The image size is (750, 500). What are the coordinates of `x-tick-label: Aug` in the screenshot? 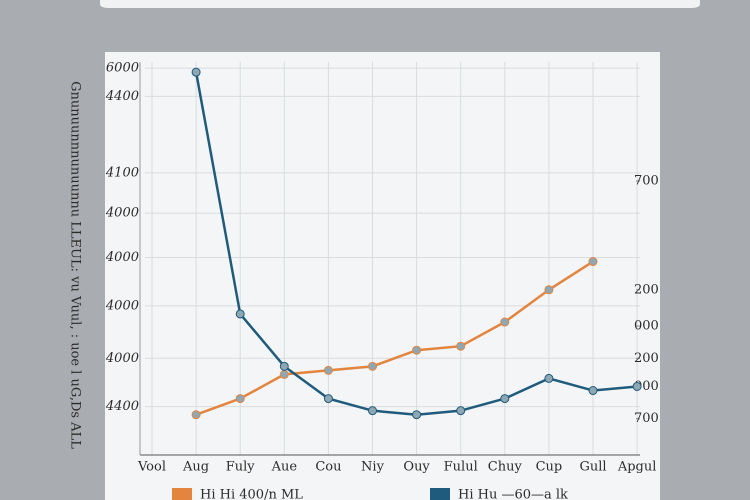 It's located at (195, 467).